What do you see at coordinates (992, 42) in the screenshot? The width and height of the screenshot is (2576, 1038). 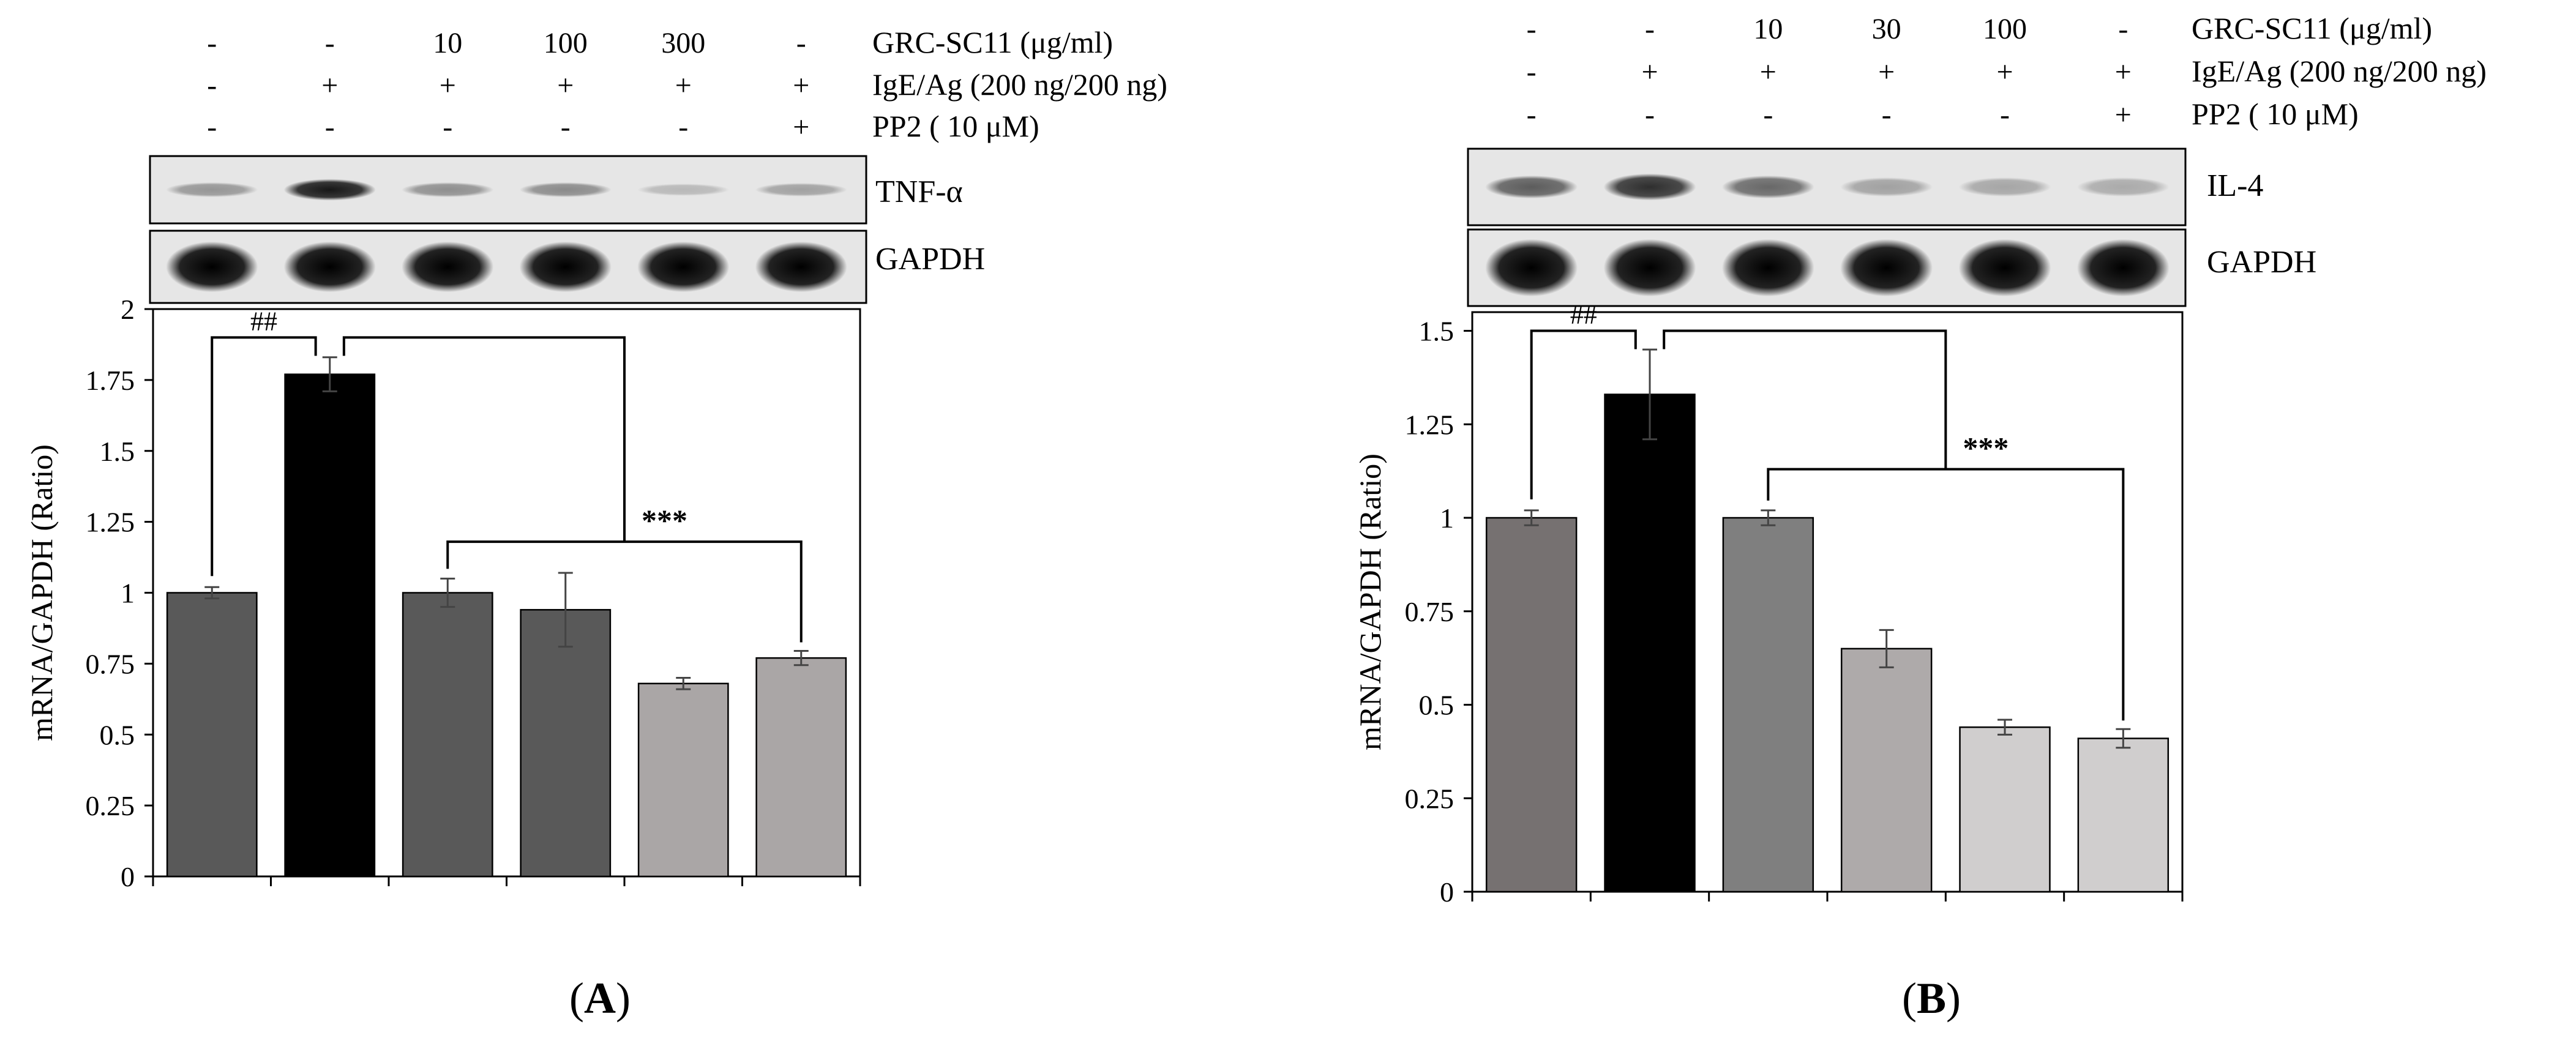 I see `condition-label: GRC-SC11 (μg/ml)` at bounding box center [992, 42].